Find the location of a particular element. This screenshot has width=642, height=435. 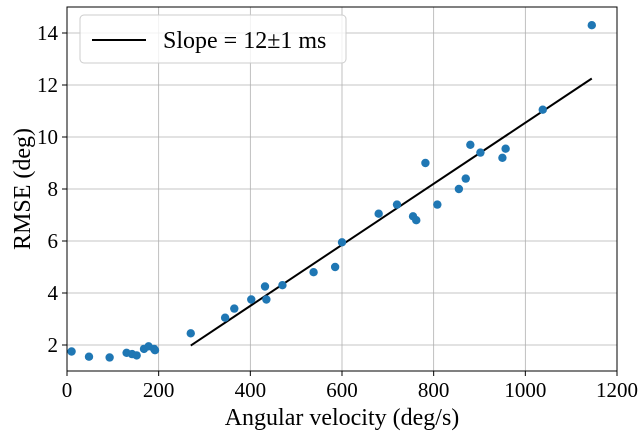

x-tick-label: 600 is located at coordinates (342, 390).